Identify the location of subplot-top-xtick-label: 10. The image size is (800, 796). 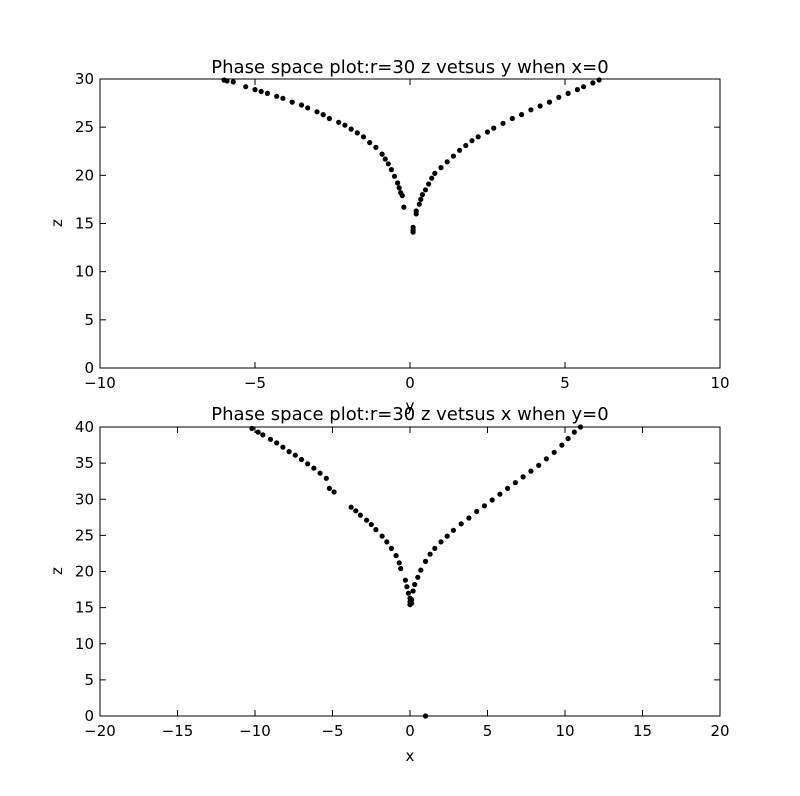
(719, 383).